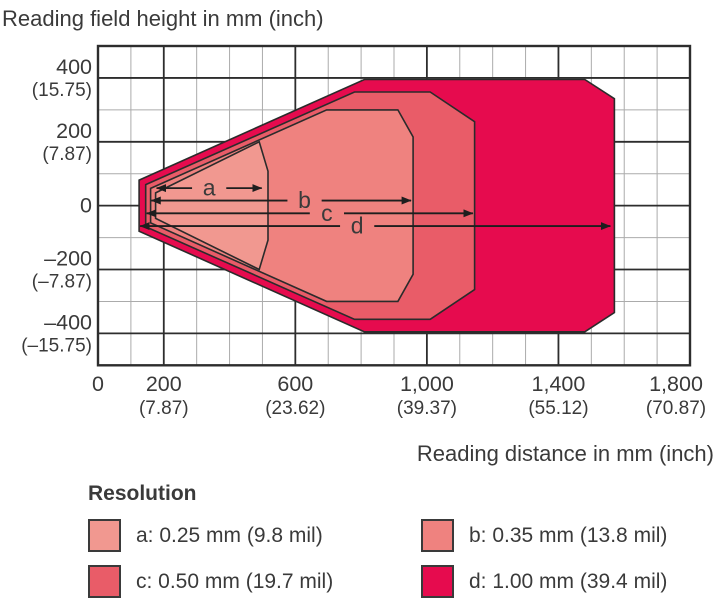 The width and height of the screenshot is (719, 600). I want to click on x-tick-inch: (23.62), so click(295, 408).